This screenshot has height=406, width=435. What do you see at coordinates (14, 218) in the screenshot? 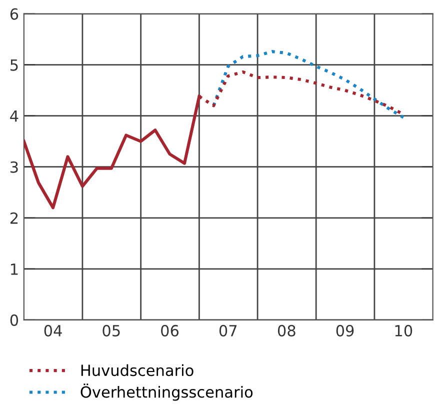
I see `y-tick-label: 2` at bounding box center [14, 218].